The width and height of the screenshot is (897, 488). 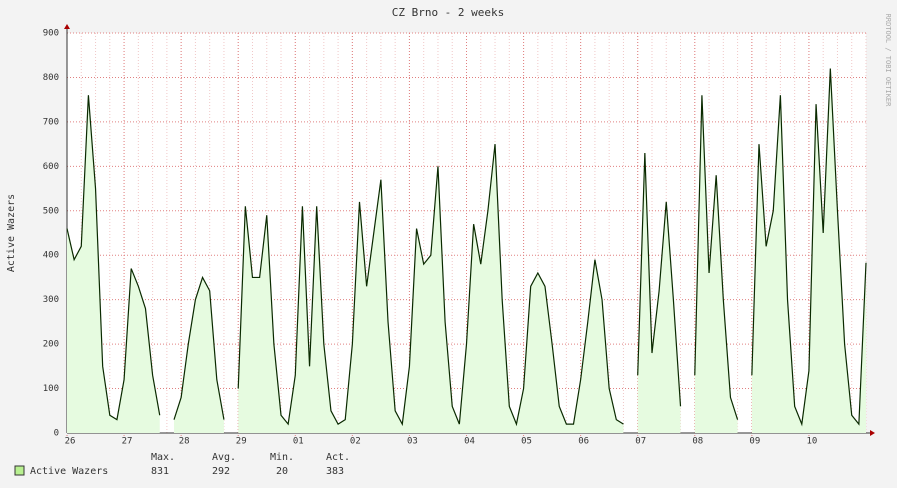 I want to click on y-tick-label: 700, so click(x=51, y=122).